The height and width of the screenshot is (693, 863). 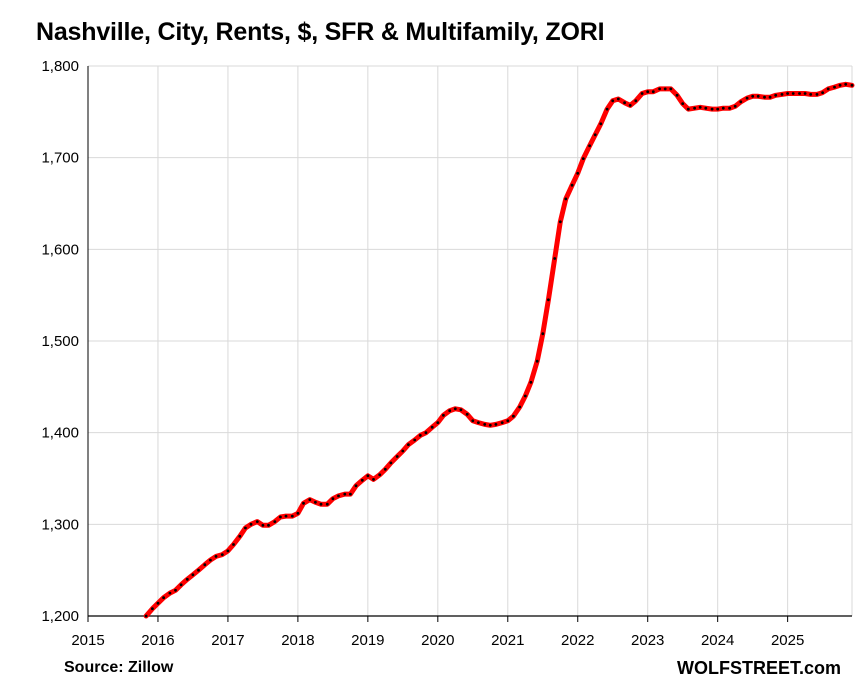 I want to click on x-tick-label: 2019, so click(x=367, y=640).